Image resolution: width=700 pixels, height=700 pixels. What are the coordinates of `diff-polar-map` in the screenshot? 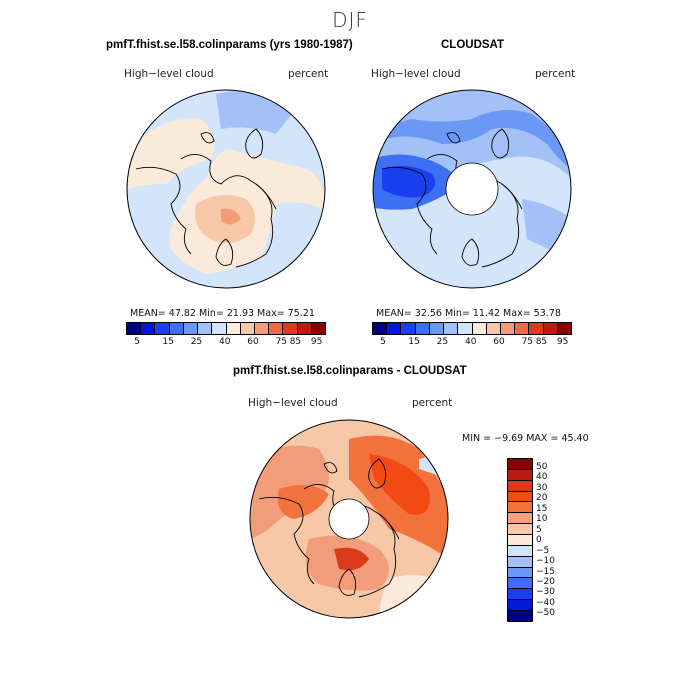 It's located at (349, 519).